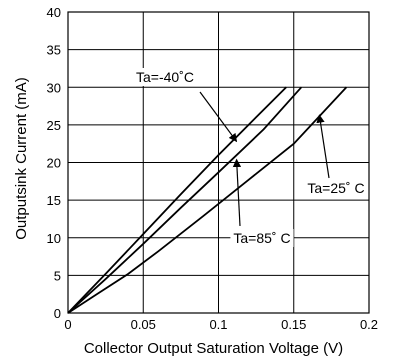 Image resolution: width=395 pixels, height=358 pixels. I want to click on y-tick-label: 20, so click(54, 163).